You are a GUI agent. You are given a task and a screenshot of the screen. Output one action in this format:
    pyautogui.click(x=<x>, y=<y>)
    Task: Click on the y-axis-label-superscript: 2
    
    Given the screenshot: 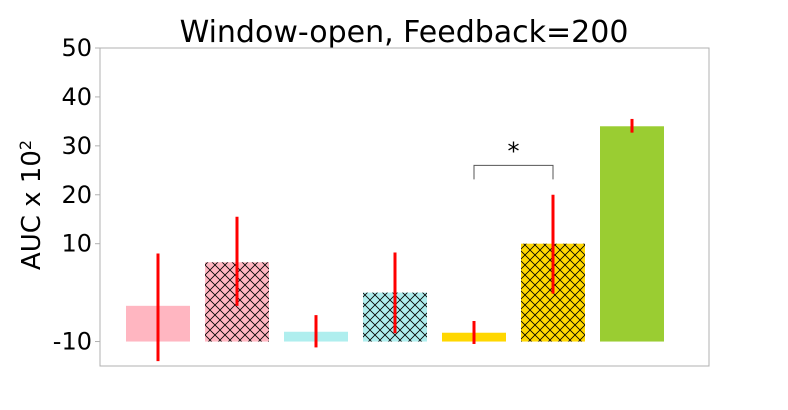 What is the action you would take?
    pyautogui.click(x=25, y=145)
    